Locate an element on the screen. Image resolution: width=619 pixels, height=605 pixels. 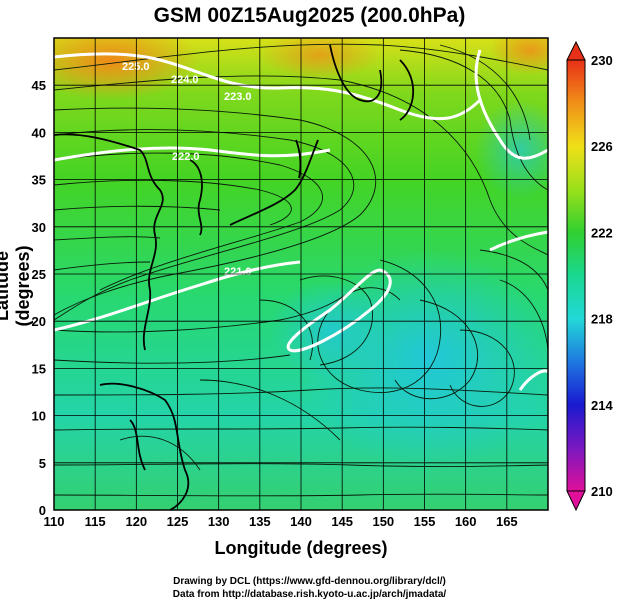
x-tick-label: 155 is located at coordinates (425, 521).